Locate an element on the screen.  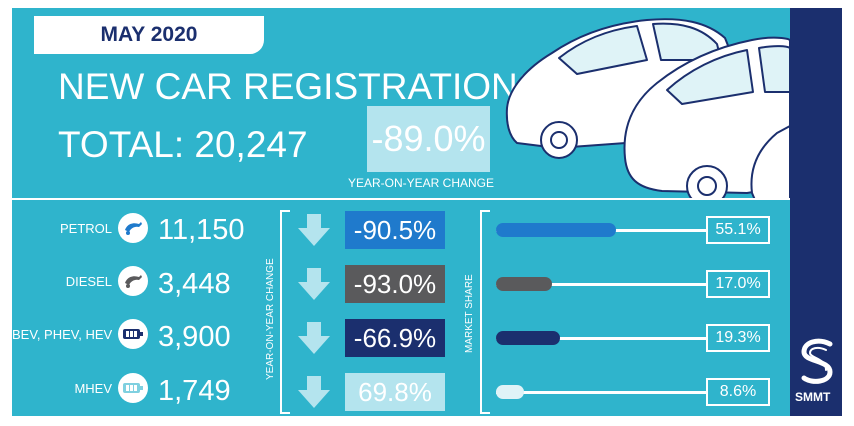
share-axis-label: MARKET SHARE is located at coordinates (469, 313).